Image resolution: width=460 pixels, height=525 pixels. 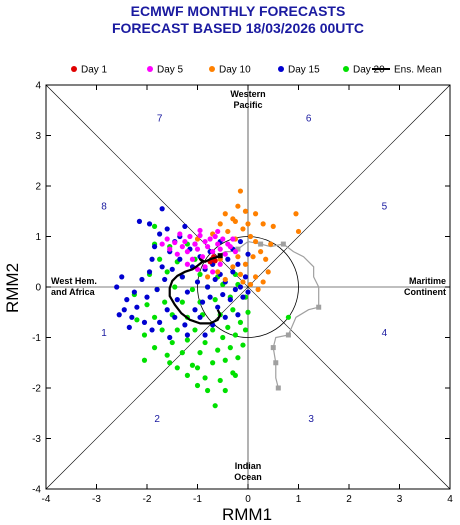 I want to click on region-label-top: Western, so click(x=247, y=94).